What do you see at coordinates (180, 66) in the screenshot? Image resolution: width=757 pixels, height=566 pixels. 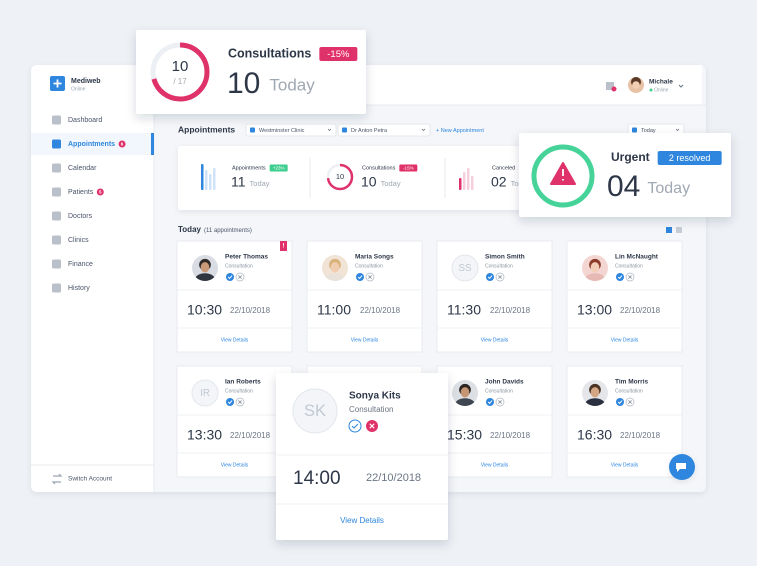 I see `consult-count: 10` at bounding box center [180, 66].